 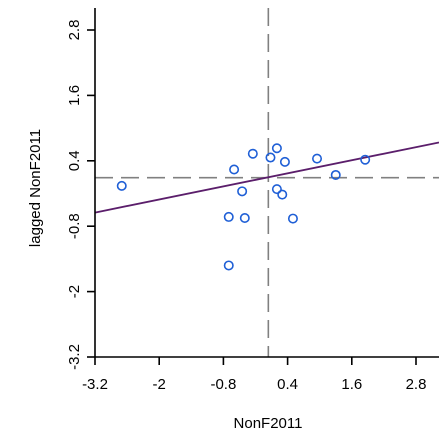 I want to click on y-axis-title: lagged NonF2011, so click(x=35, y=188).